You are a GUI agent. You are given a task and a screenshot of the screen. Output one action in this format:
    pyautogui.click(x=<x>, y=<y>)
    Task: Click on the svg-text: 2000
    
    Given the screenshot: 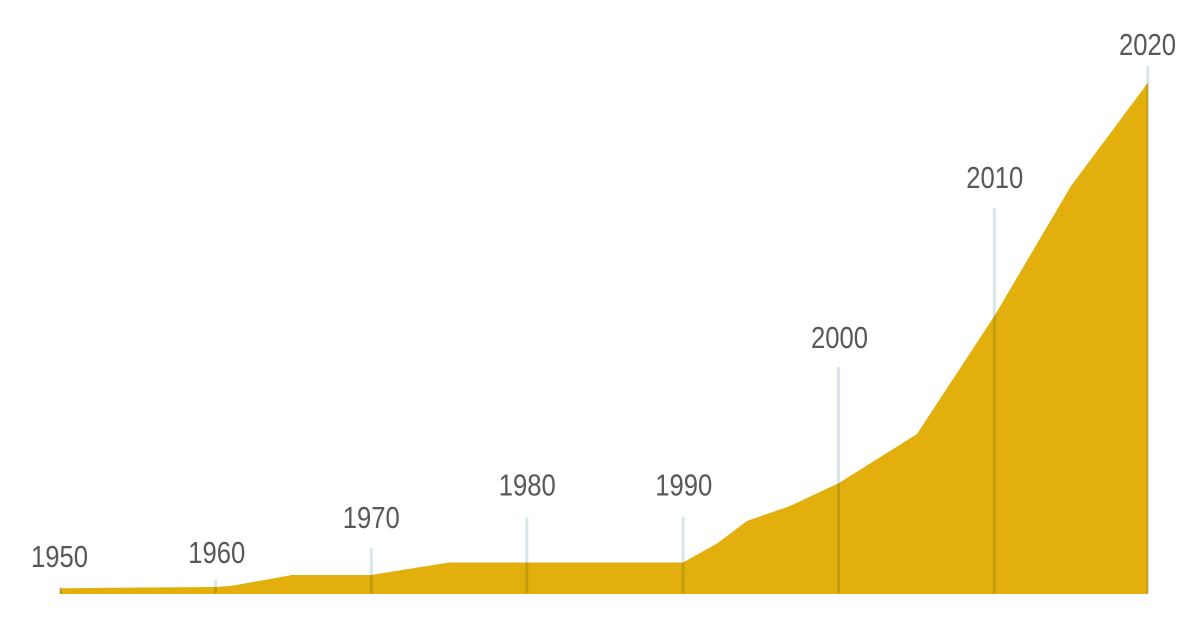 What is the action you would take?
    pyautogui.click(x=839, y=337)
    